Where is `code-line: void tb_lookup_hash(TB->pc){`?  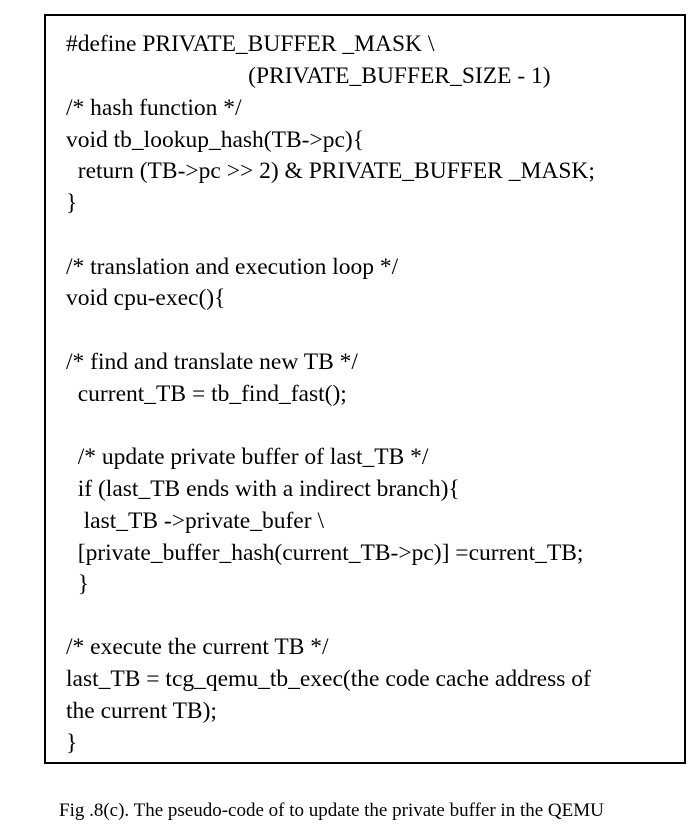
code-line: void tb_lookup_hash(TB->pc){ is located at coordinates (215, 140).